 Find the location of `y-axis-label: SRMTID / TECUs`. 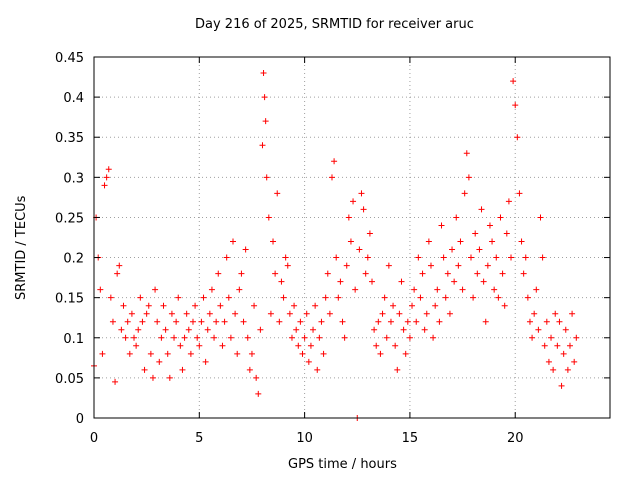

y-axis-label: SRMTID / TECUs is located at coordinates (21, 247).